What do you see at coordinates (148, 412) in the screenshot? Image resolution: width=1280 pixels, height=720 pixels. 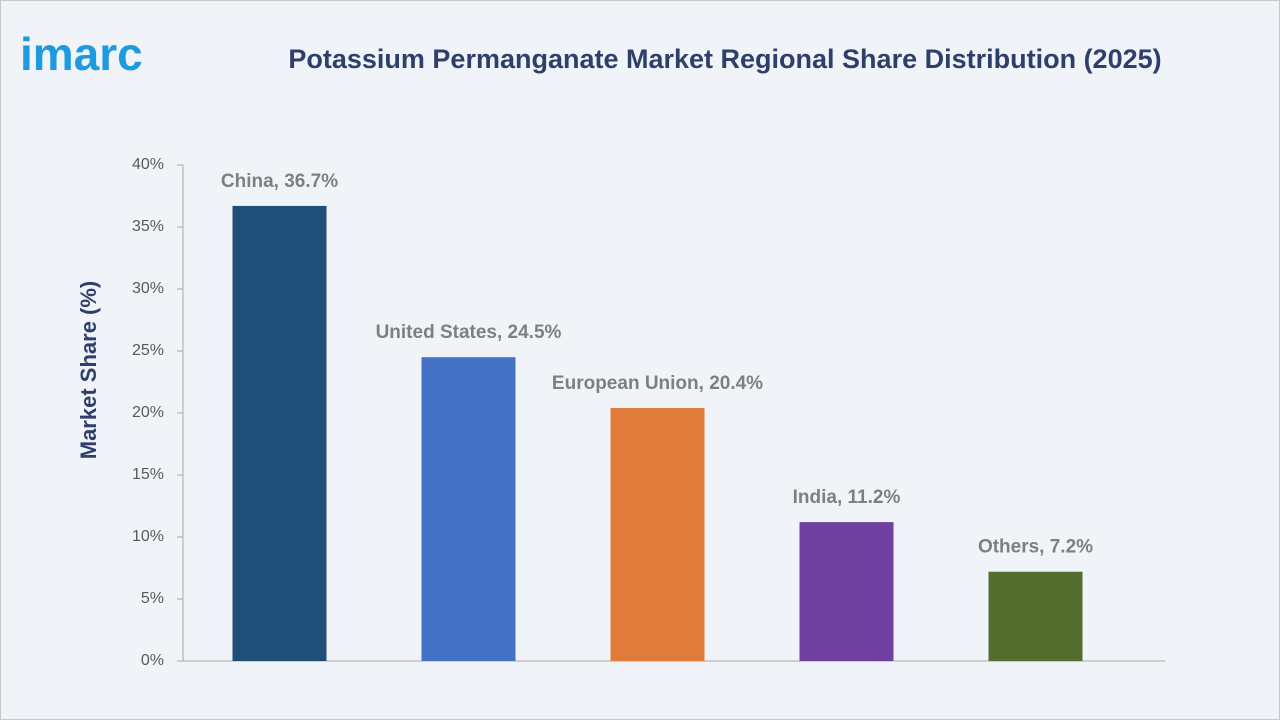 I see `y-tick-label: 20%` at bounding box center [148, 412].